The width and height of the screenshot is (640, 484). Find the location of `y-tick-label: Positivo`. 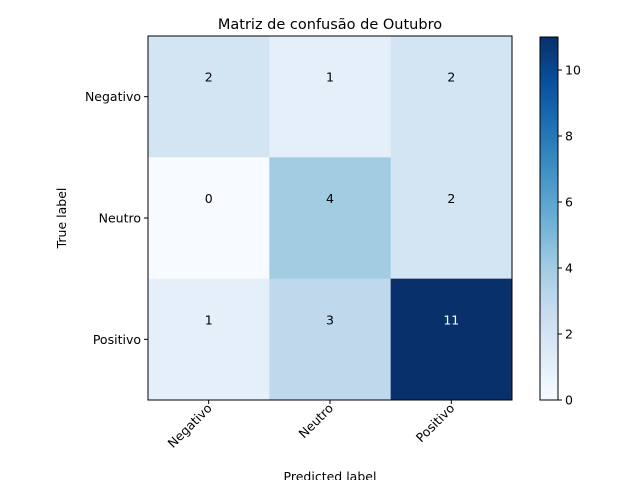

y-tick-label: Positivo is located at coordinates (117, 339).